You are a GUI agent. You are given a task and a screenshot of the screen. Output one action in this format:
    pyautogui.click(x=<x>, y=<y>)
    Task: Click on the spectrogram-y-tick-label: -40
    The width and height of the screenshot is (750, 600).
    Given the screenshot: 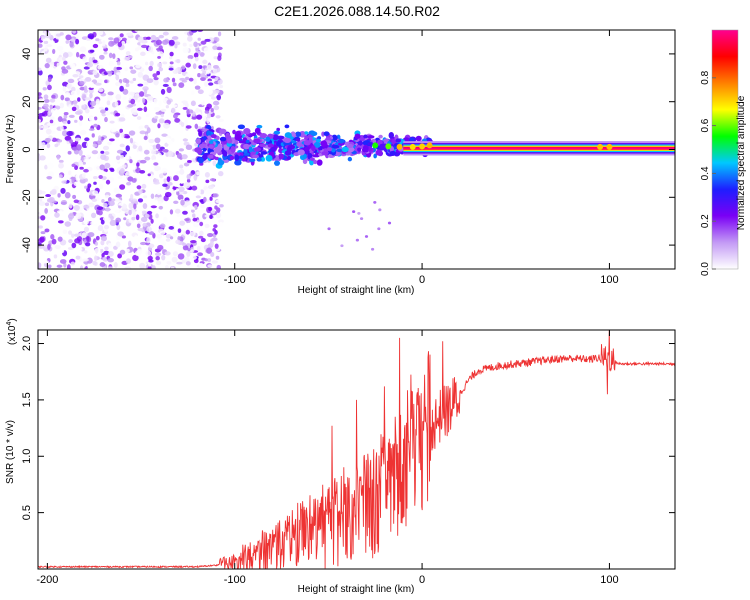 What is the action you would take?
    pyautogui.click(x=27, y=245)
    